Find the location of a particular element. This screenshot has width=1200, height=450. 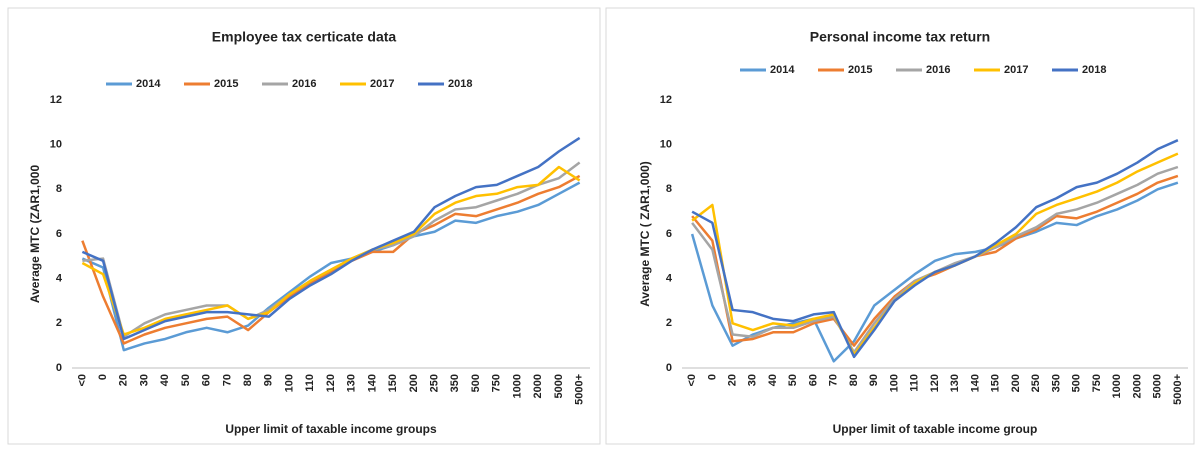

chart-title: Personal income tax return is located at coordinates (900, 37).